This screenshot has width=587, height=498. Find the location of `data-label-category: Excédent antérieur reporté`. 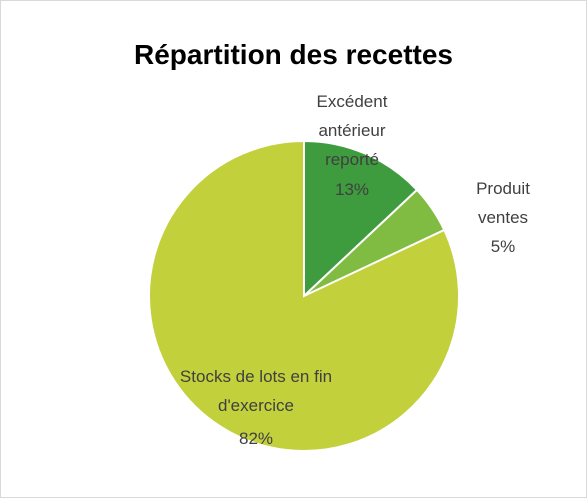

data-label-category: Excédent antérieur reporté is located at coordinates (352, 130).